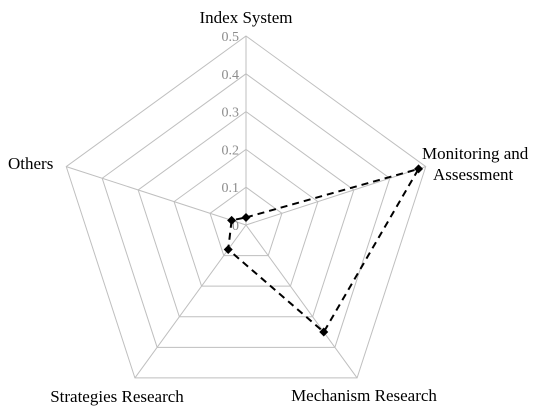  I want to click on axis-label-monitoring-line-2: Assessment, so click(473, 174).